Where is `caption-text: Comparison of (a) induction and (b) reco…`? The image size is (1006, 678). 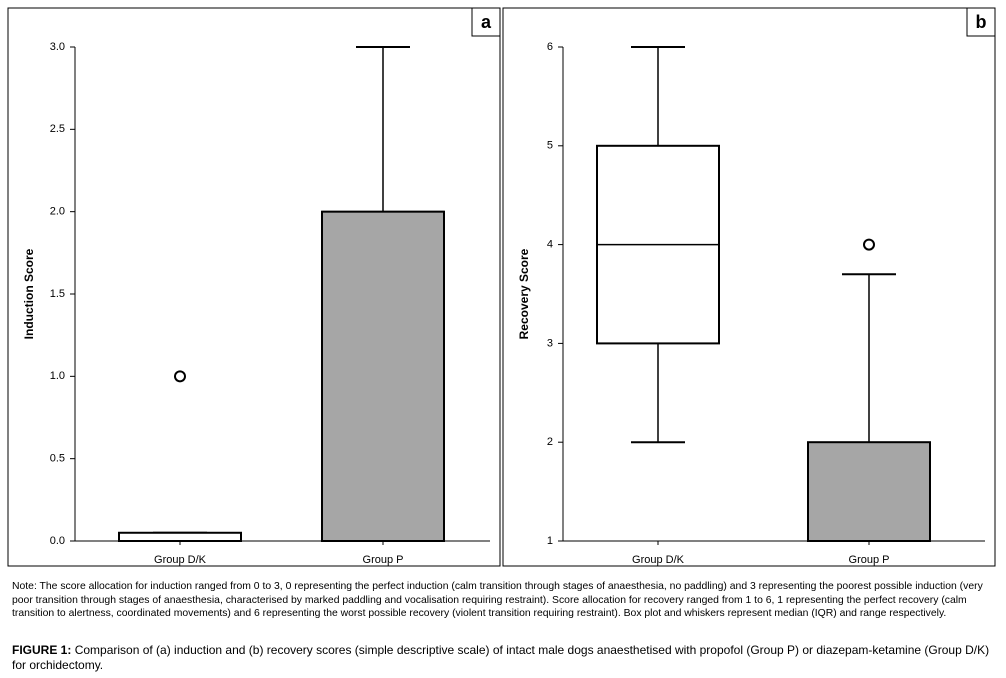 caption-text: Comparison of (a) induction and (b) reco… is located at coordinates (501, 657).